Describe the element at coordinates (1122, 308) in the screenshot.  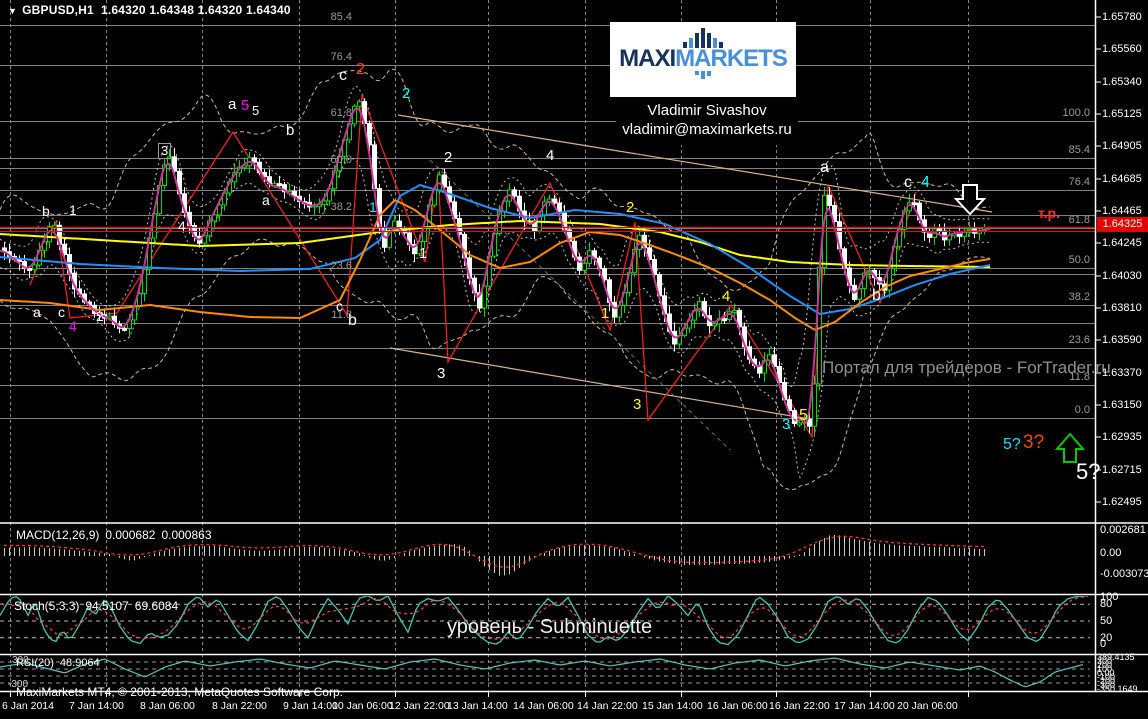
I see `price-axis-label: 1.63810` at that location.